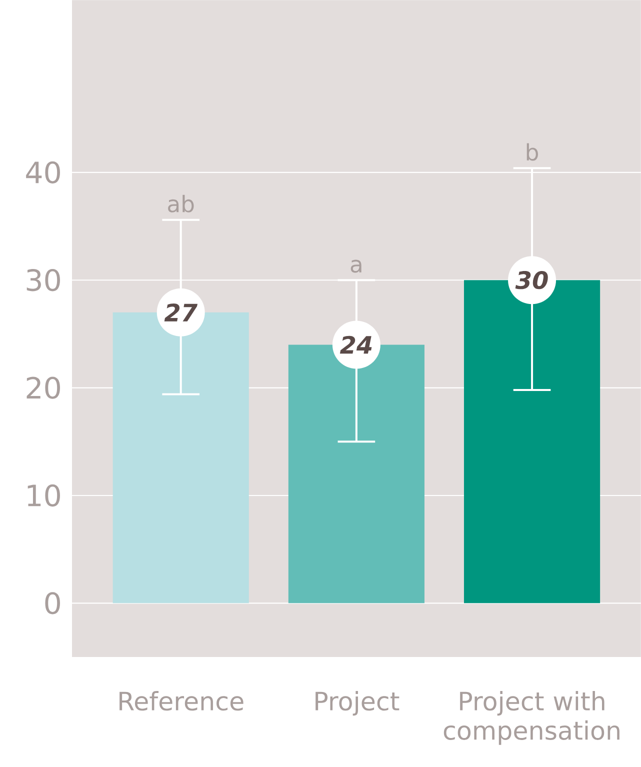 This screenshot has height=767, width=641. I want to click on y-tick-label: 10, so click(44, 495).